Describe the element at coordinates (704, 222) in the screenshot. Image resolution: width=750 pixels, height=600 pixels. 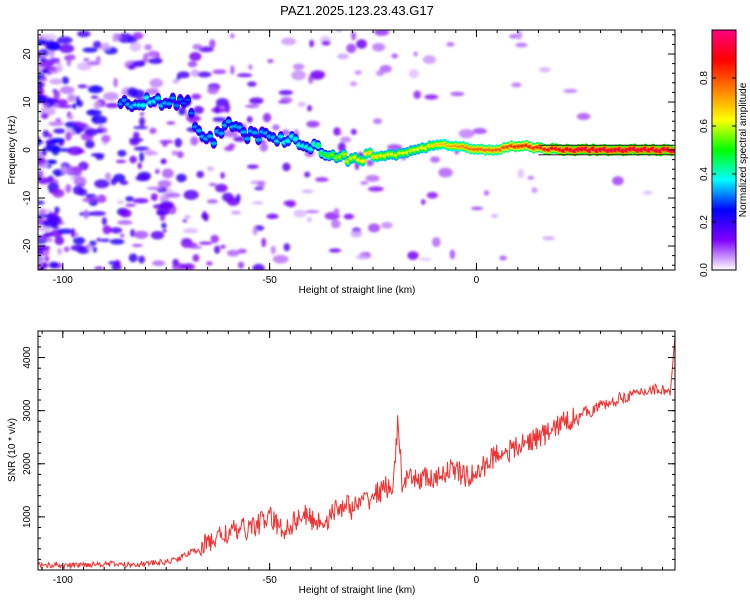
I see `colorbar-tick-label: 0.2` at that location.